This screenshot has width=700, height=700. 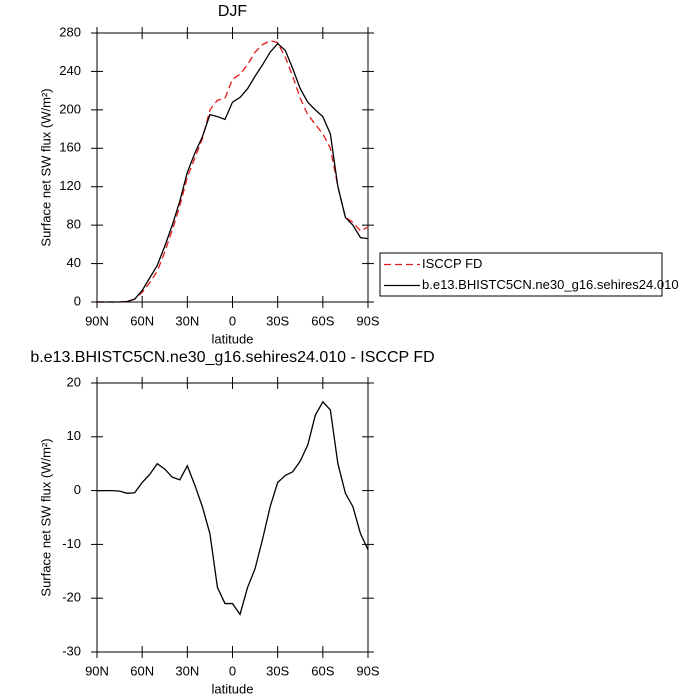 I want to click on y-tick-label: 40, so click(x=74, y=262).